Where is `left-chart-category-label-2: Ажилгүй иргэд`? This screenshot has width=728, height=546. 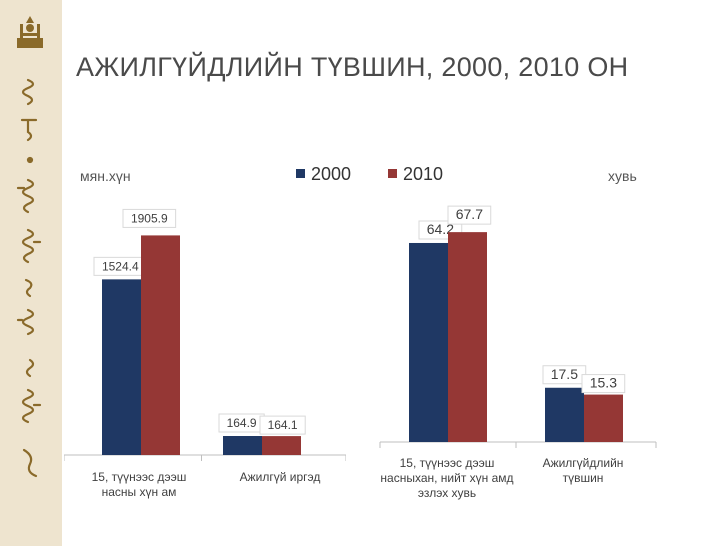 left-chart-category-label-2: Ажилгүй иргэд is located at coordinates (280, 477).